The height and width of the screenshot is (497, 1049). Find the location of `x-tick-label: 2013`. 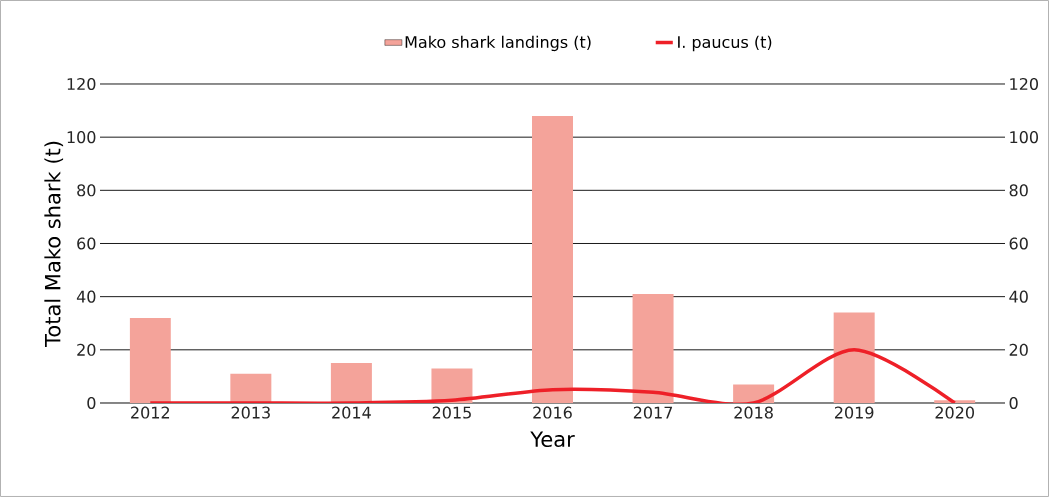

x-tick-label: 2013 is located at coordinates (250, 412).